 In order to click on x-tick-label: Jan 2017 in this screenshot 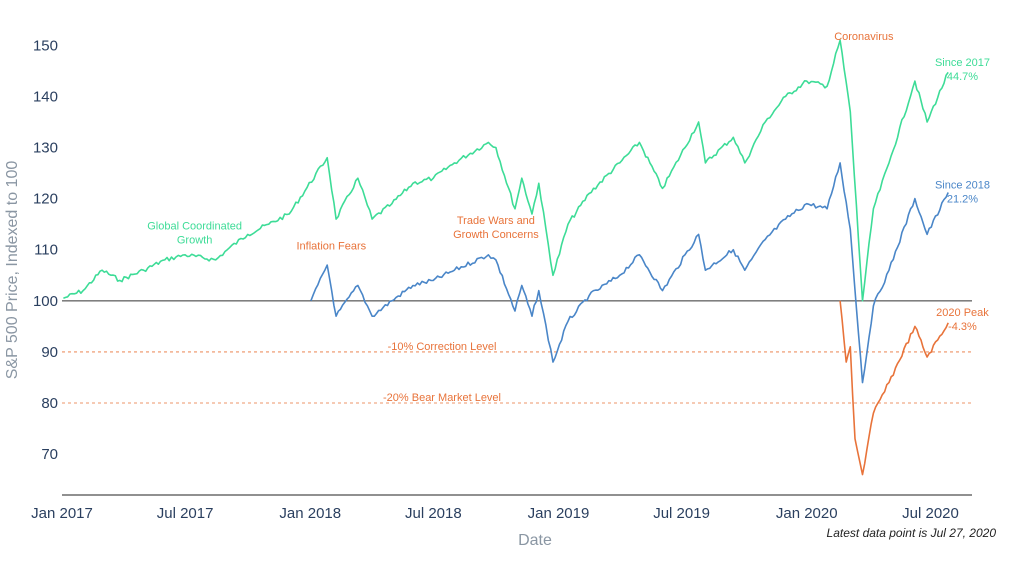, I will do `click(62, 513)`.